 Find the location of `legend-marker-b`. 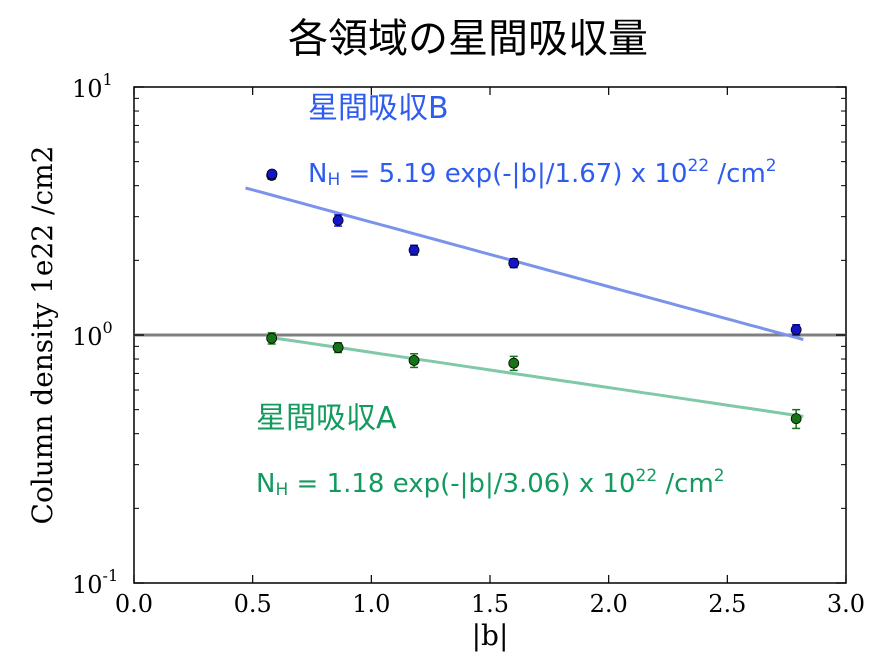

legend-marker-b is located at coordinates (272, 174).